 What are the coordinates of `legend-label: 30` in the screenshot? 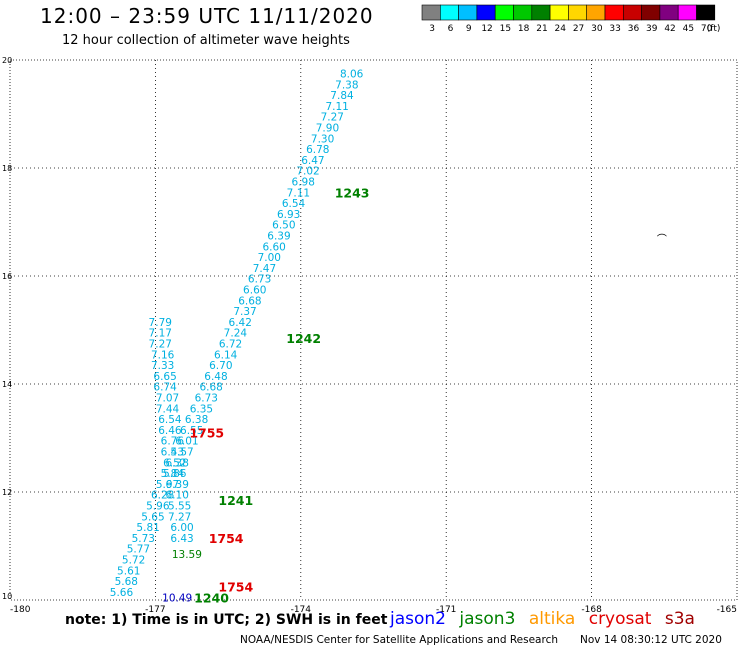 It's located at (597, 29).